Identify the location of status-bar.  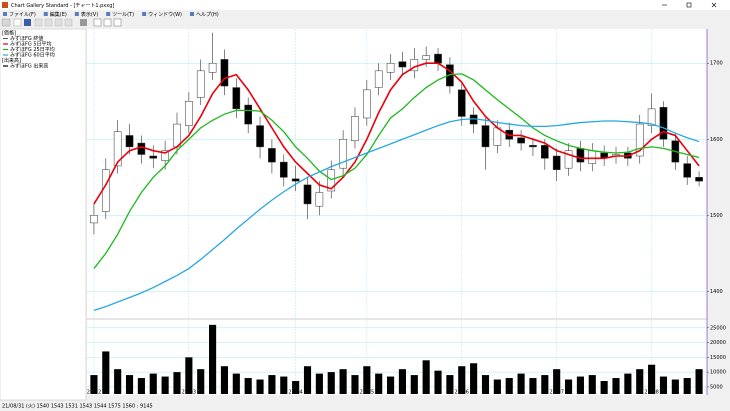
(365, 406).